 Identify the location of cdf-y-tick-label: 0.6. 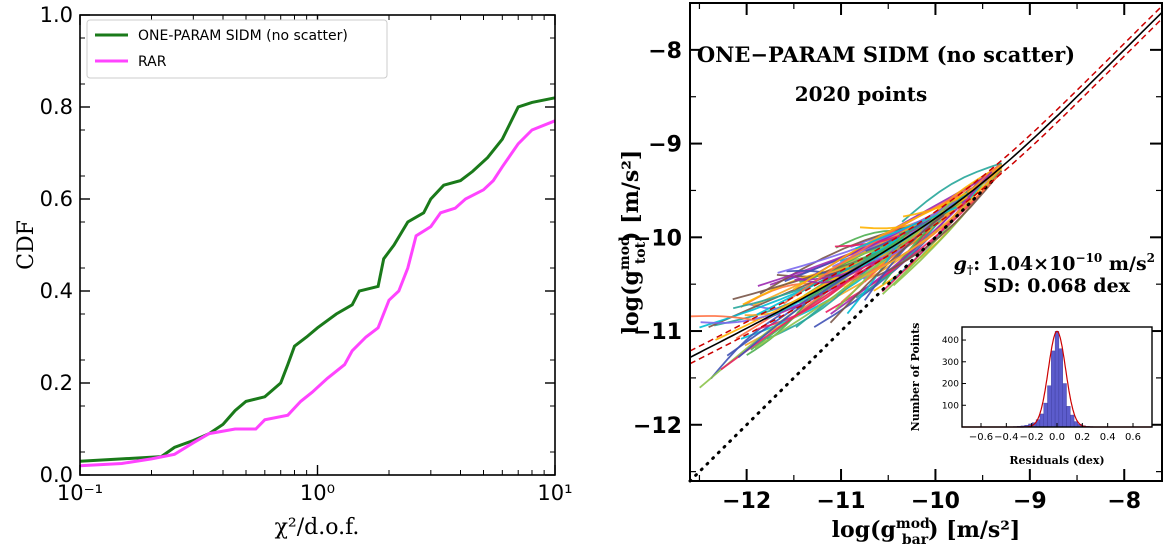
(56, 199).